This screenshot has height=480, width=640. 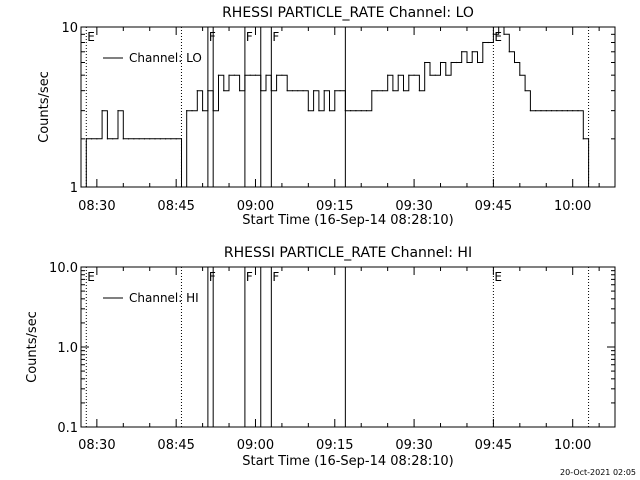 I want to click on flag-label: E, so click(x=498, y=277).